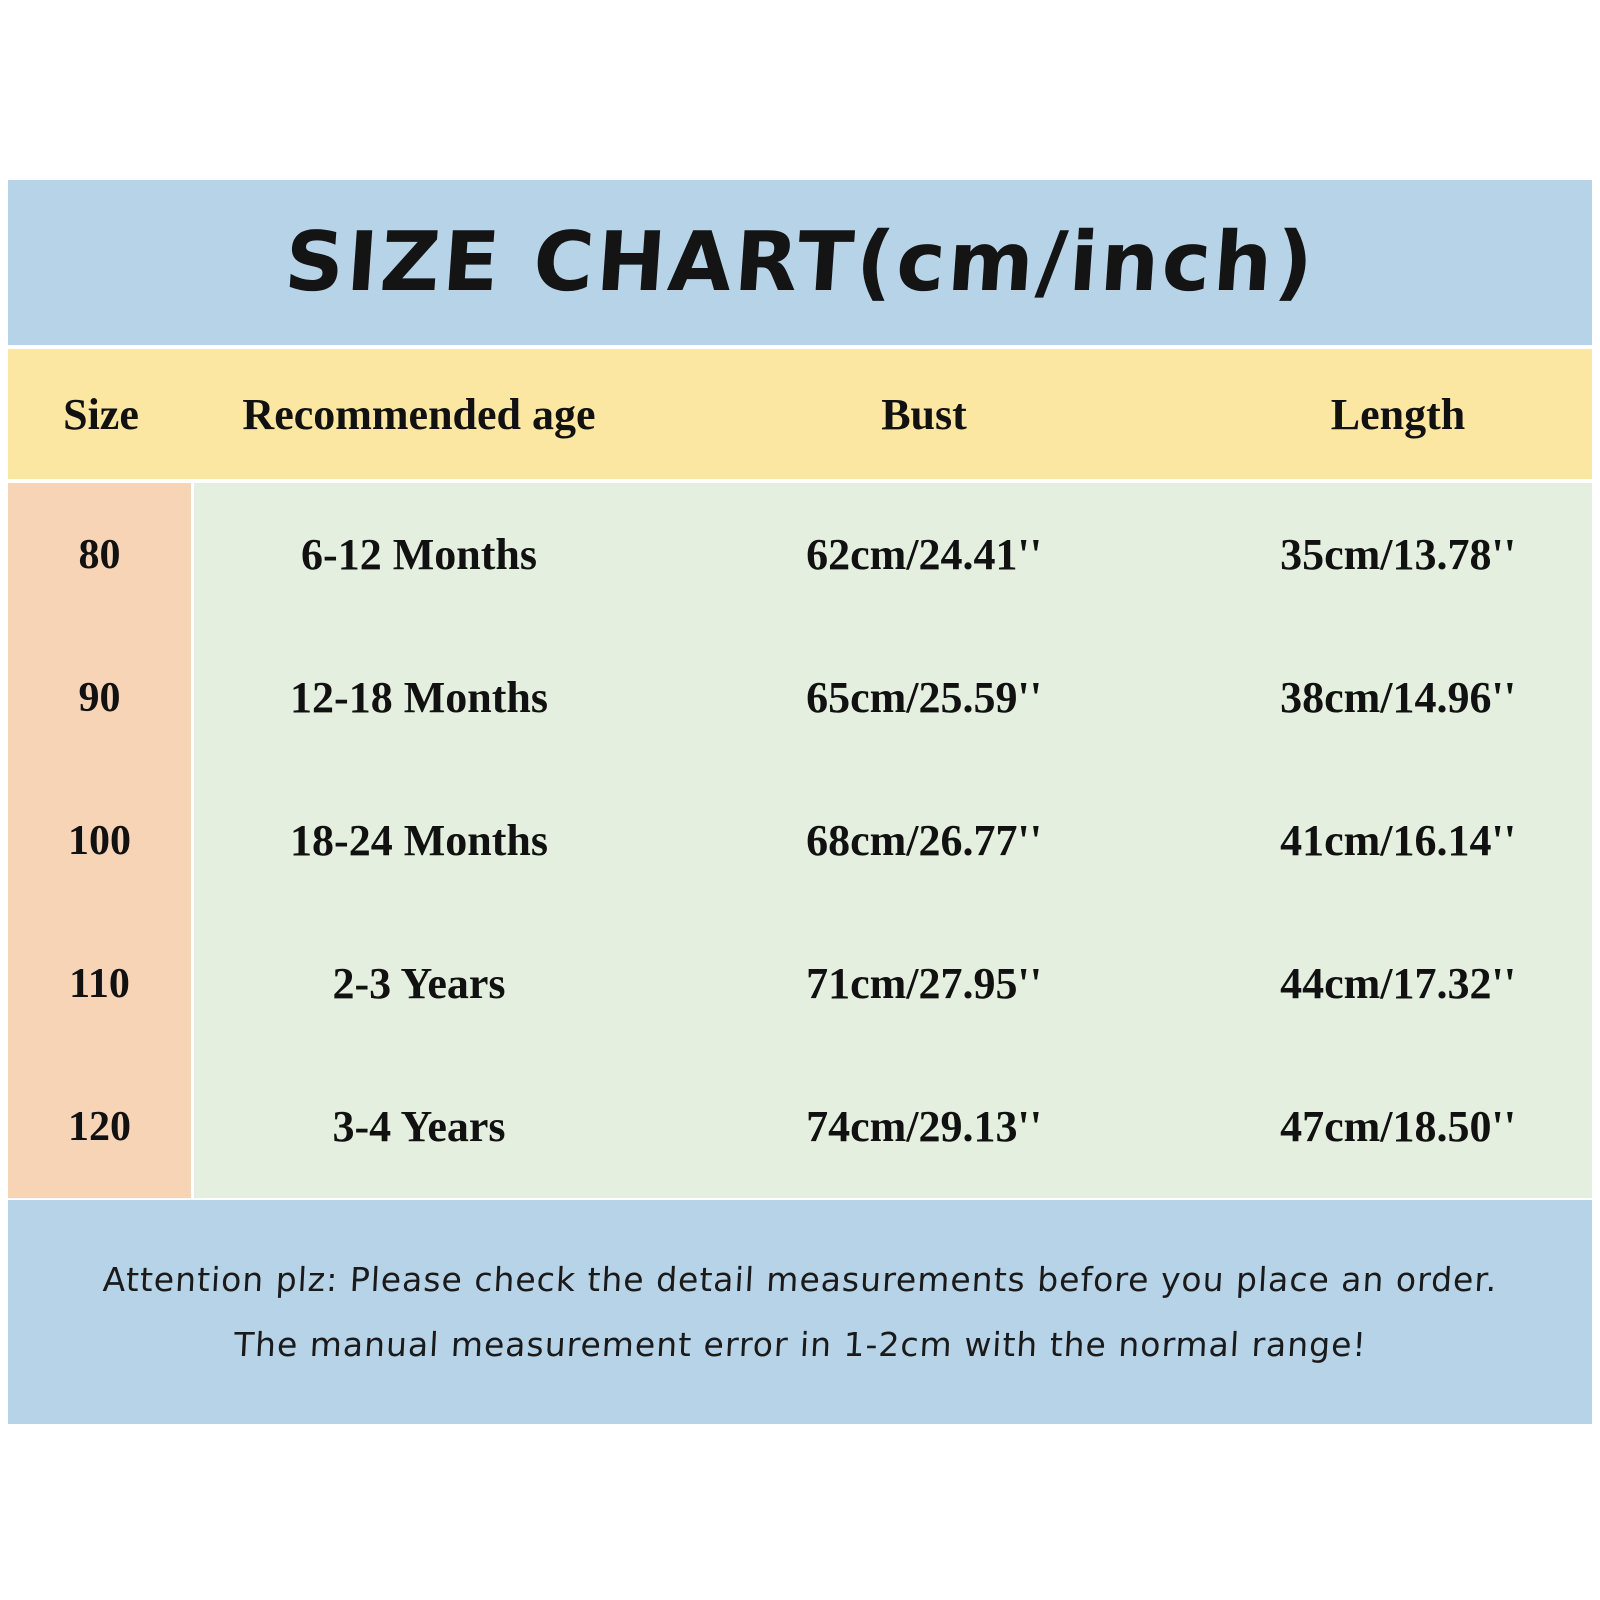 This screenshot has height=1600, width=1600. What do you see at coordinates (419, 697) in the screenshot?
I see `cell-age: 12-18 Months` at bounding box center [419, 697].